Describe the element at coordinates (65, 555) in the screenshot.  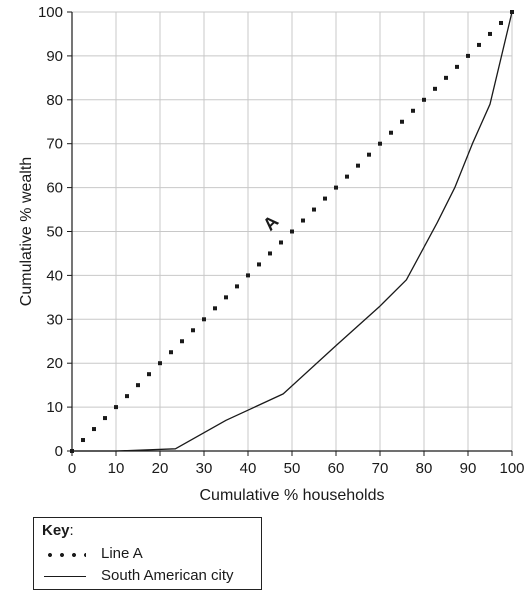
I see `dotted-line-swatch-icon` at that location.